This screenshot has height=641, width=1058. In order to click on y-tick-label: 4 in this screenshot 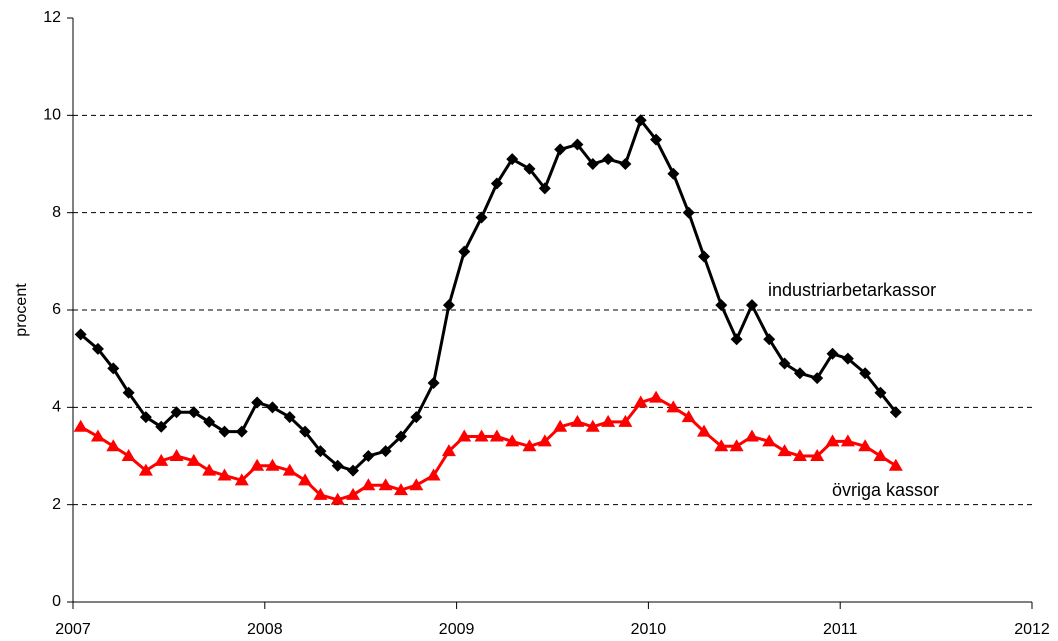, I will do `click(56, 407)`.